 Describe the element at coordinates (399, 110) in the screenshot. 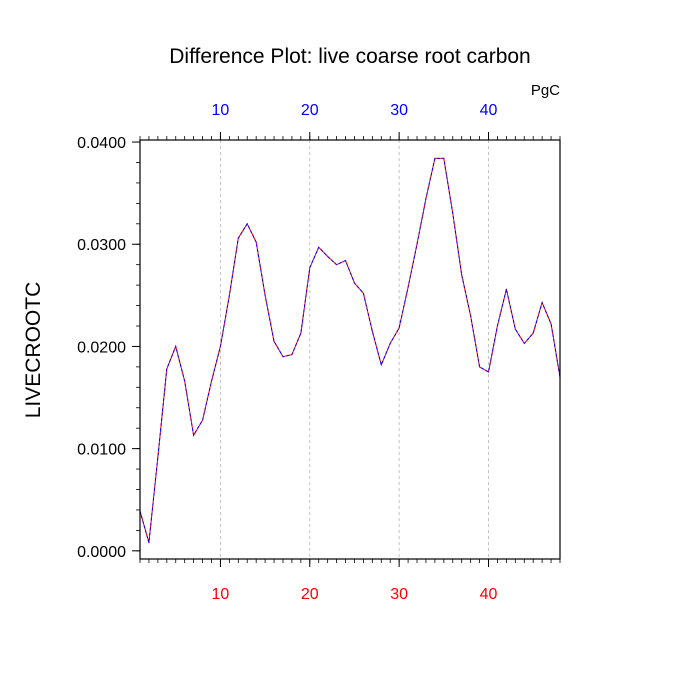

I see `x-tick-label-top: 30` at that location.